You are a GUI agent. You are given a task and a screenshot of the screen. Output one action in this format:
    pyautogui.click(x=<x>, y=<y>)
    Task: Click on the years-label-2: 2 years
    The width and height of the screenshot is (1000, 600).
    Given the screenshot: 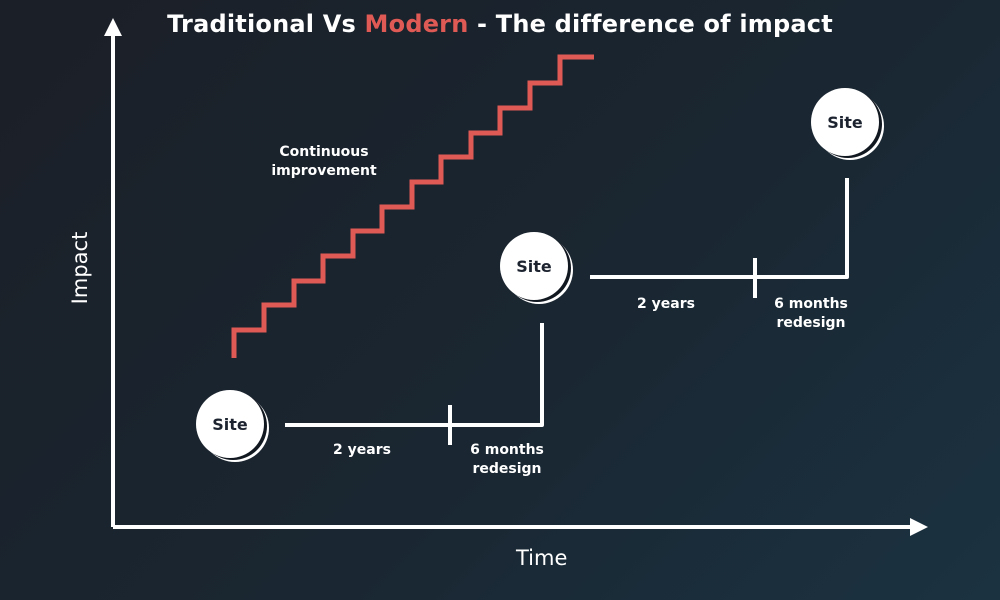 What is the action you would take?
    pyautogui.click(x=666, y=304)
    